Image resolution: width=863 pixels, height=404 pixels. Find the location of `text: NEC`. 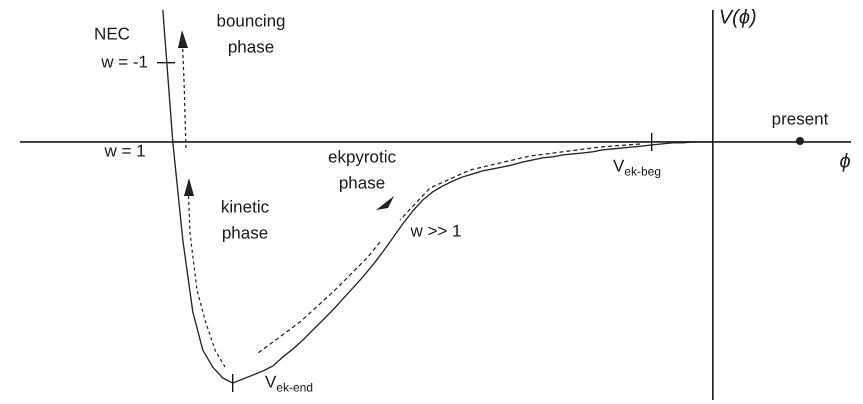

text: NEC is located at coordinates (112, 34).